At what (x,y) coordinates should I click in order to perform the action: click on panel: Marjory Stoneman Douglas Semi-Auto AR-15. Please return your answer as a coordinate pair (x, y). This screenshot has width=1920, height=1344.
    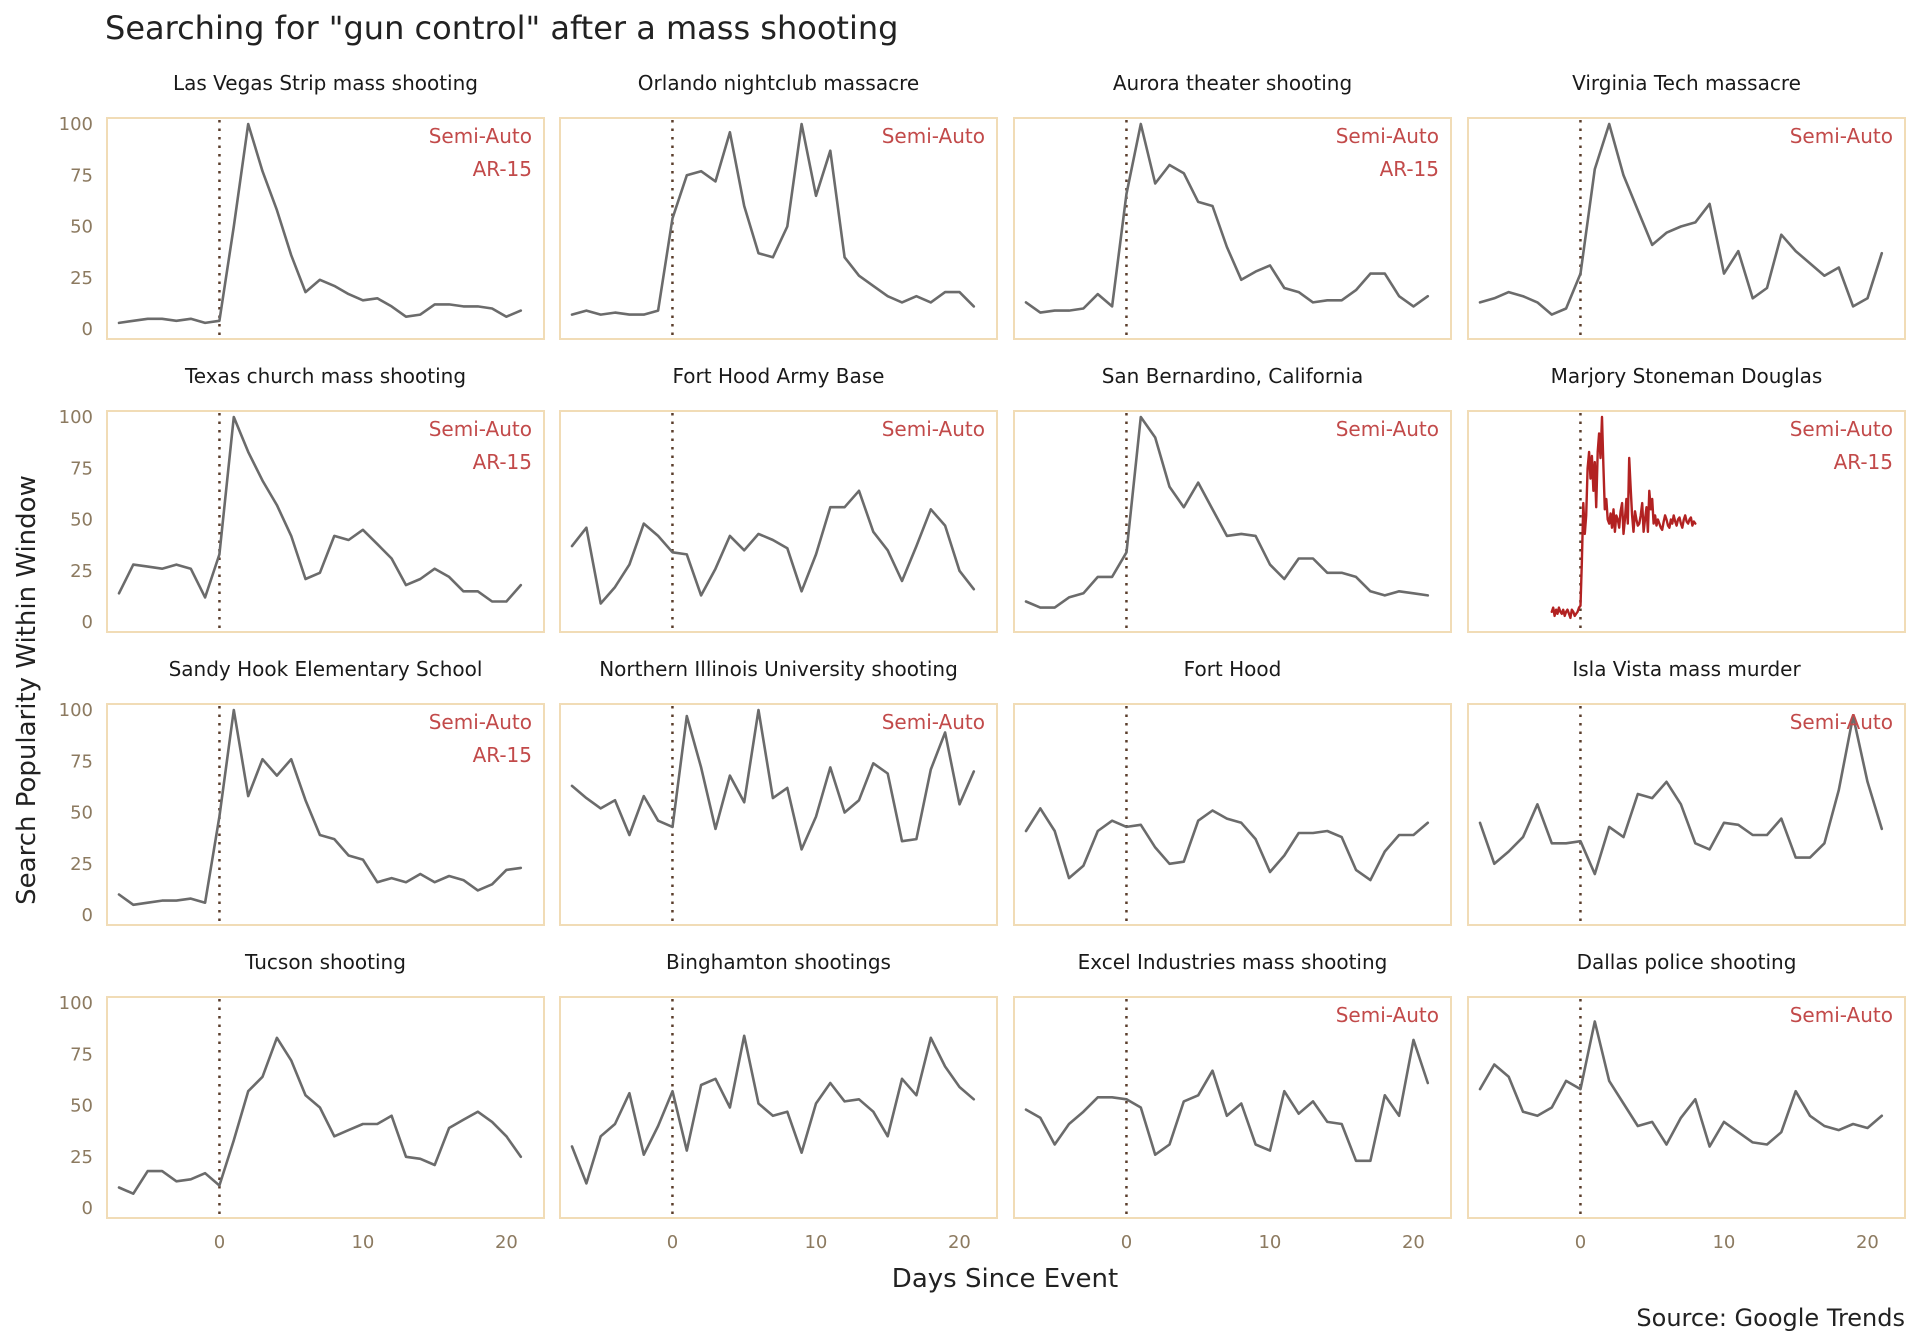
    Looking at the image, I should click on (1686, 498).